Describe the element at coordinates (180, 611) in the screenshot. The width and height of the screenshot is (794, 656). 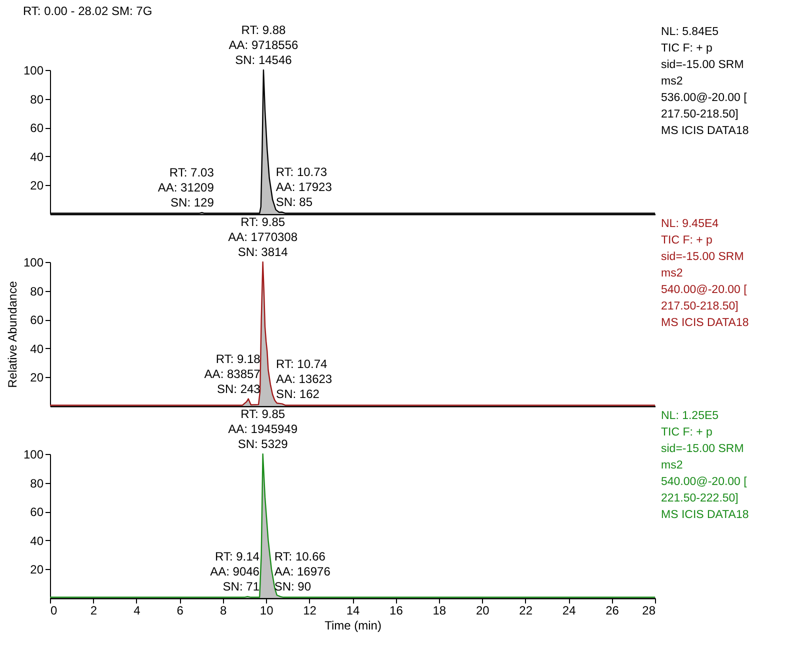
I see `x-tick-label: 6` at that location.